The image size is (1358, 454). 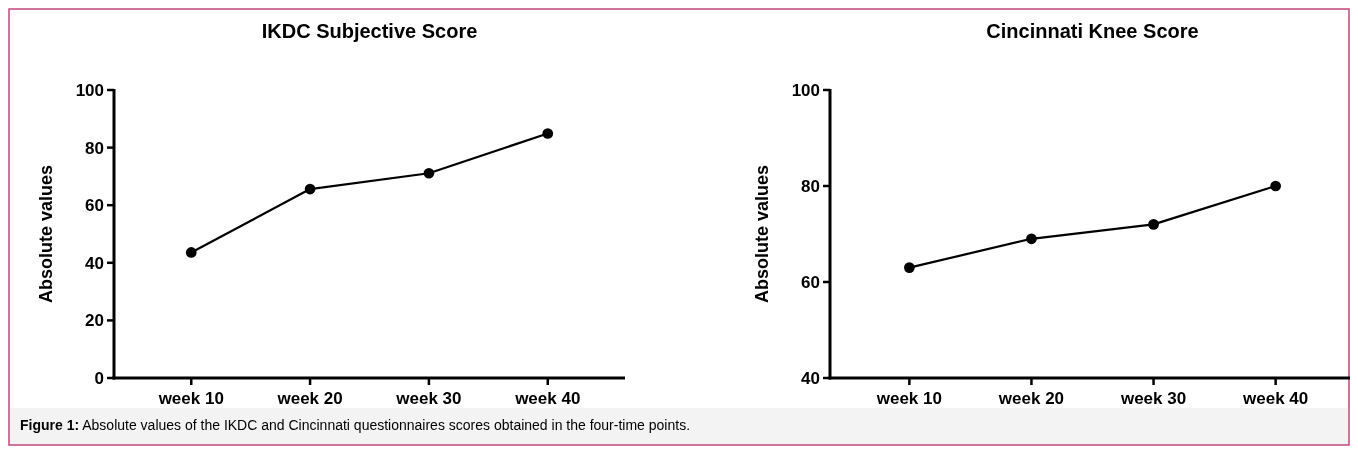 I want to click on y-tick-label: 20, so click(x=94, y=321).